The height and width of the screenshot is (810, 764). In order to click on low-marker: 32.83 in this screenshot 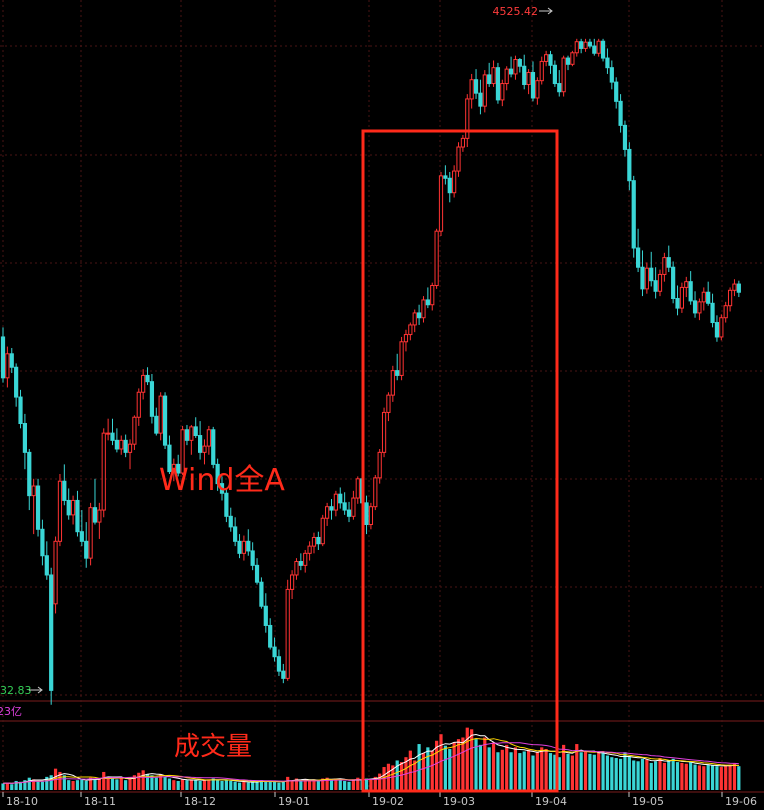, I will do `click(21, 690)`.